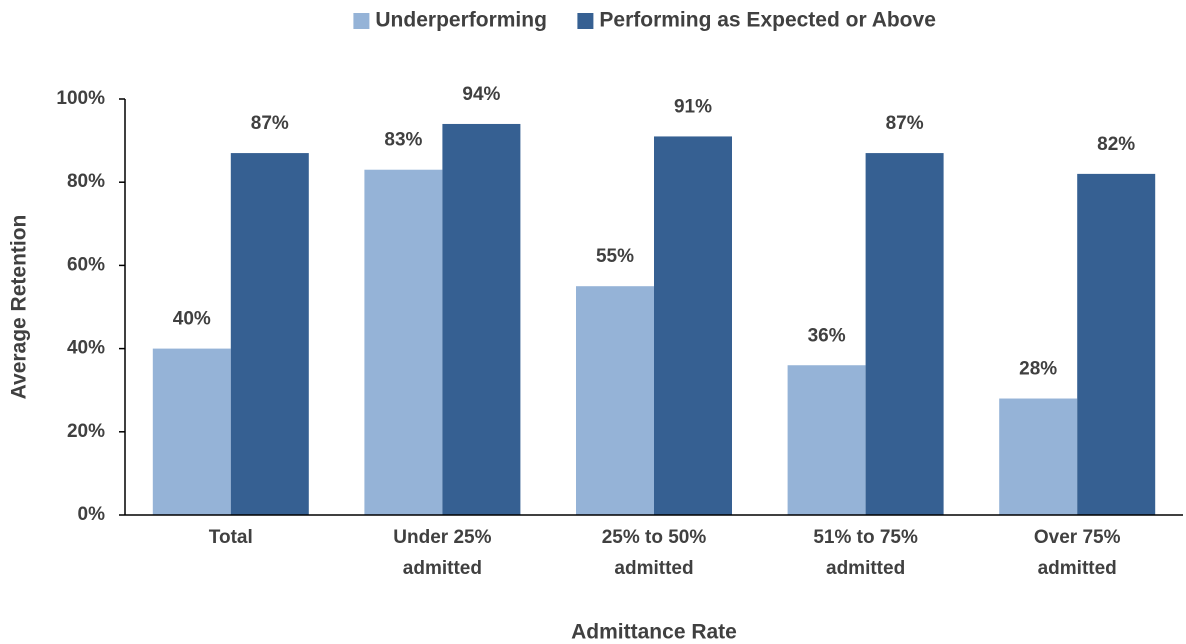 The image size is (1186, 644). I want to click on data-label: 36%, so click(827, 335).